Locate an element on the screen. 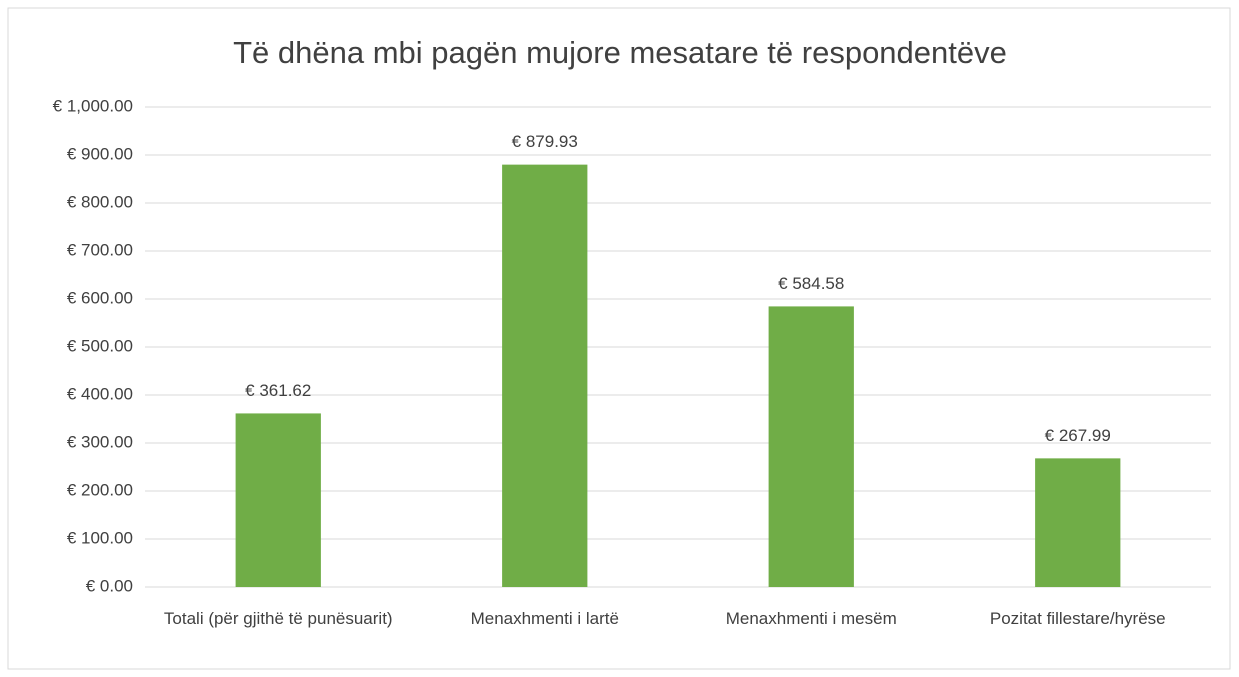 The width and height of the screenshot is (1239, 677). x-tick-label: Menaxhmenti i mesëm is located at coordinates (811, 618).